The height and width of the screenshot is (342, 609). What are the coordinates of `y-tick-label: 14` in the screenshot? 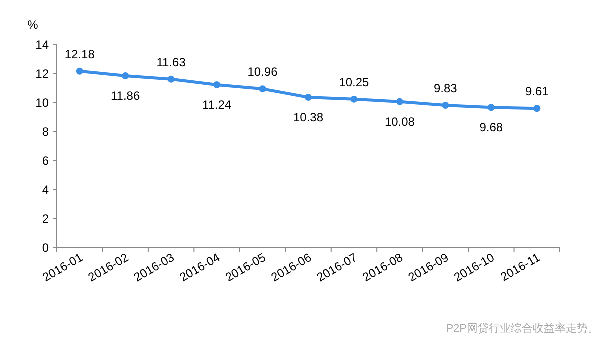 It's located at (43, 45).